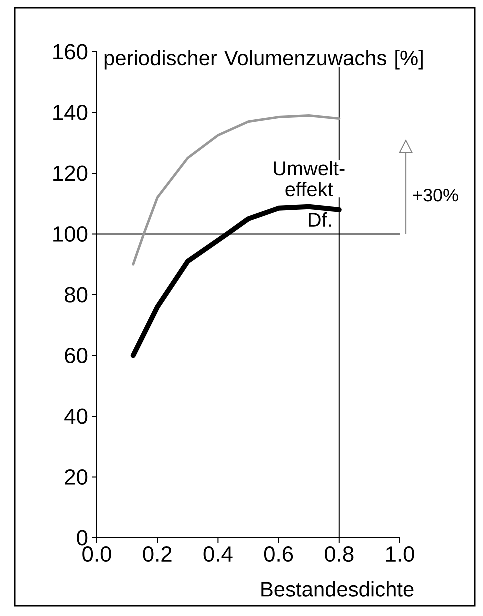 This screenshot has height=616, width=483. What do you see at coordinates (400, 554) in the screenshot?
I see `x-tick-label: 1.0` at bounding box center [400, 554].